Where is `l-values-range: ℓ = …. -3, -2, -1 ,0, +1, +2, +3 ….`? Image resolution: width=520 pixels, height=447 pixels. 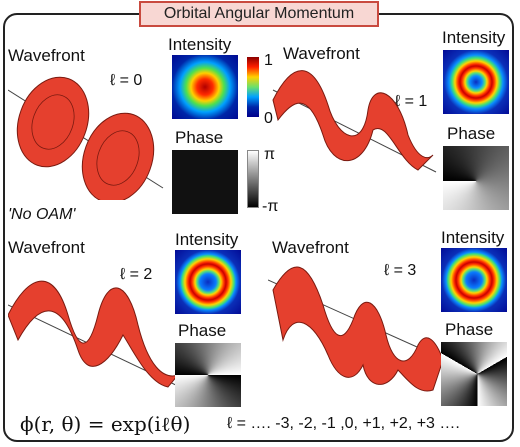 l-values-range: ℓ = …. -3, -2, -1 ,0, +1, +2, +3 …. is located at coordinates (343, 423).